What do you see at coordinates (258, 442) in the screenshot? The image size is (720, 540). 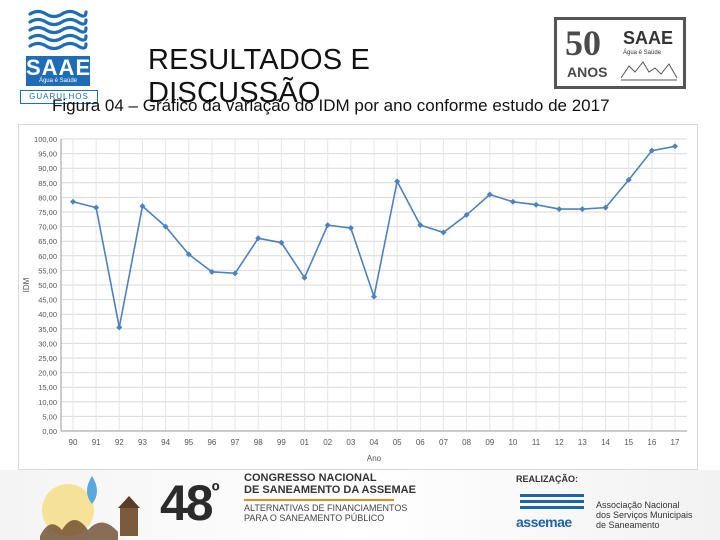 I see `x-tick-label: 98` at bounding box center [258, 442].